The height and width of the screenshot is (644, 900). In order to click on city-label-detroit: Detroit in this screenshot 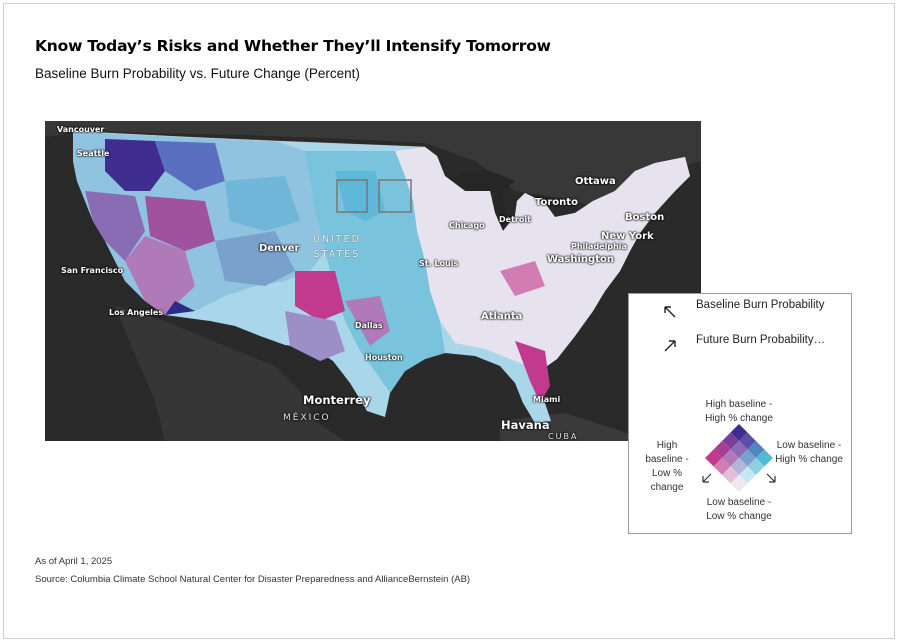, I will do `click(515, 219)`.